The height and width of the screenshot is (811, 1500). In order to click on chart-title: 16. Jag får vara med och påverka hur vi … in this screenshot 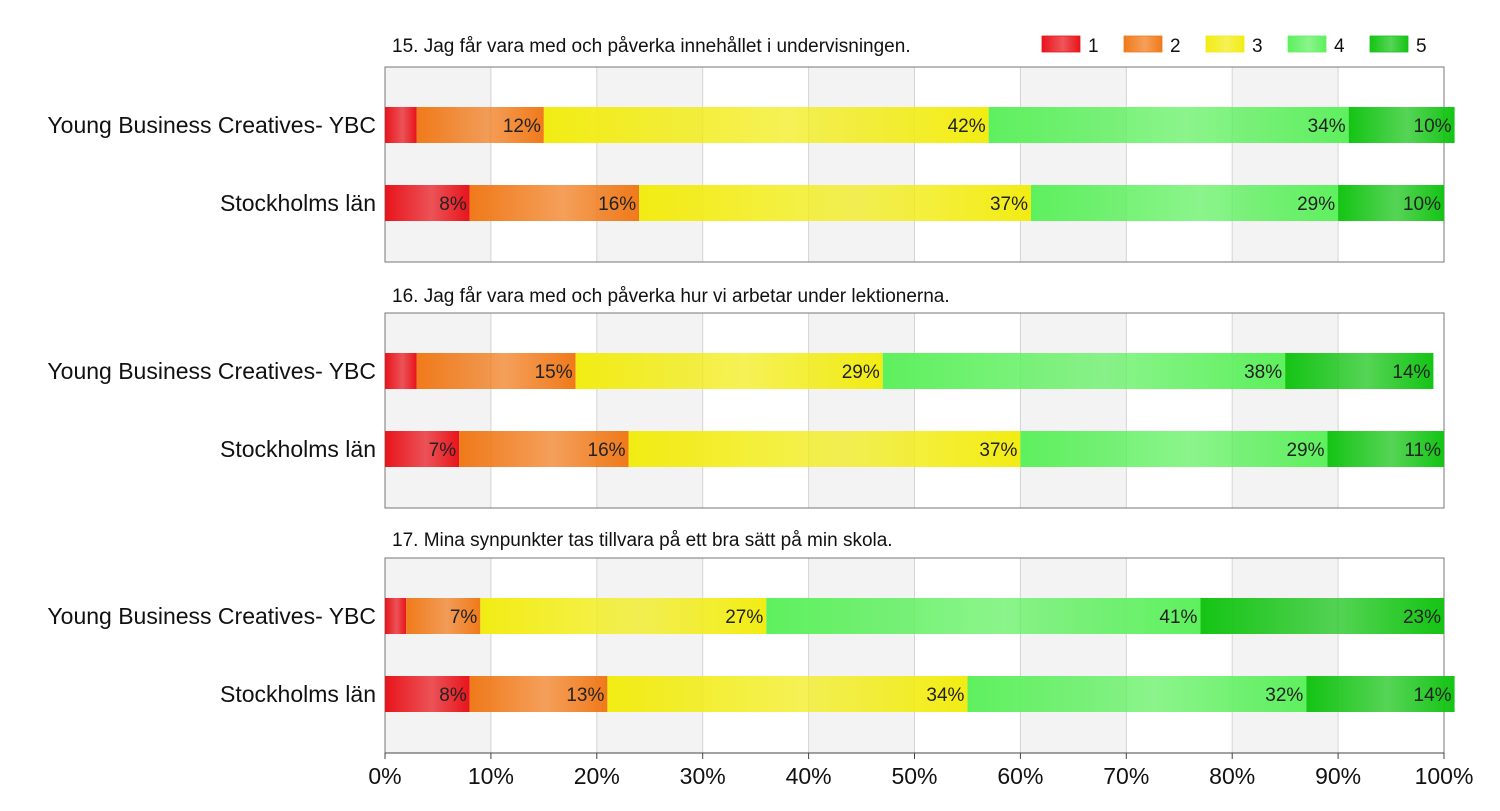, I will do `click(671, 296)`.